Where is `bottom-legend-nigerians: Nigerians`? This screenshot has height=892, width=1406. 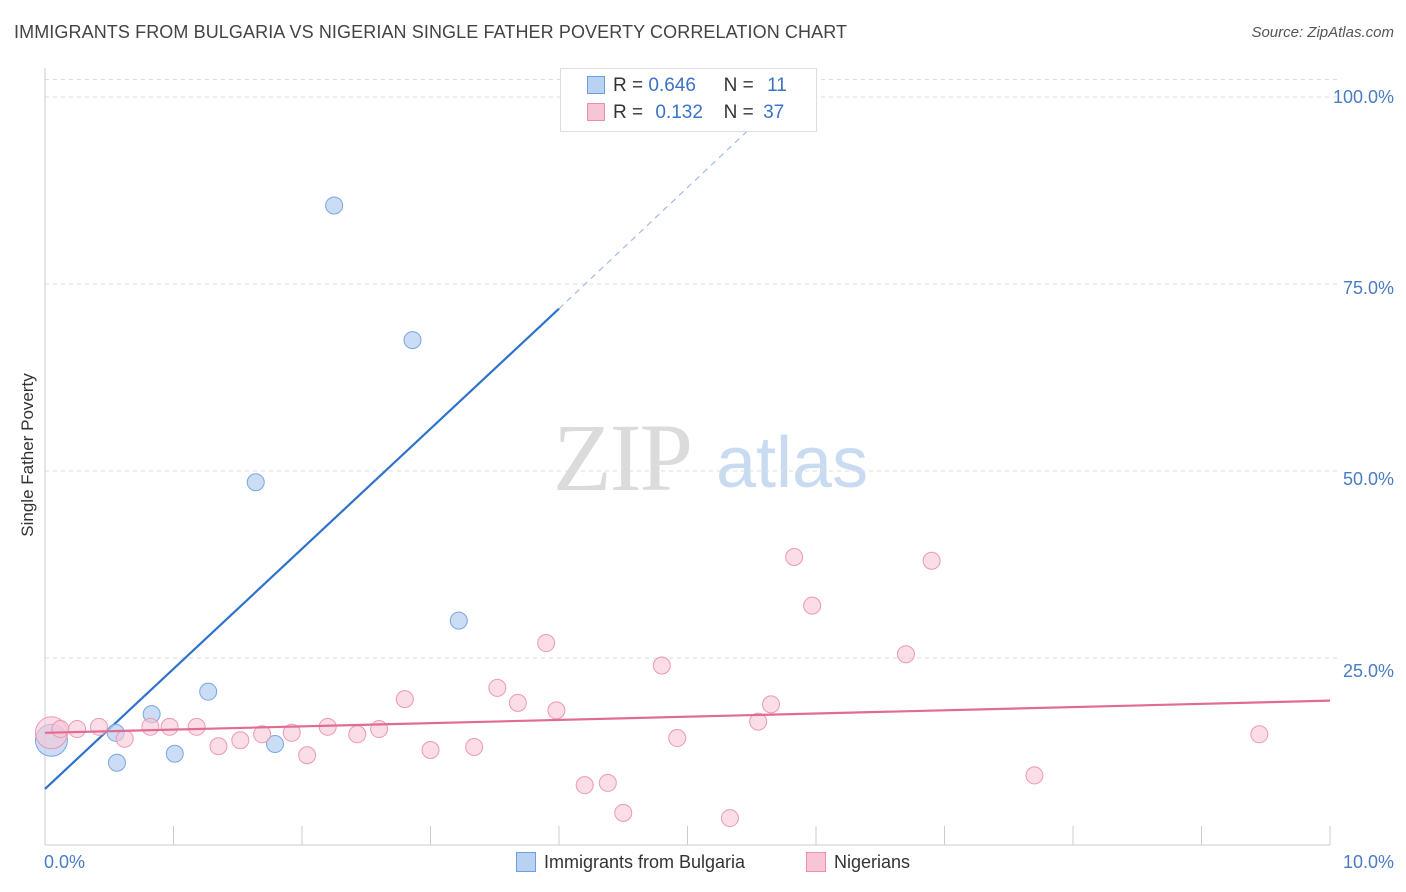
bottom-legend-nigerians: Nigerians is located at coordinates (858, 862).